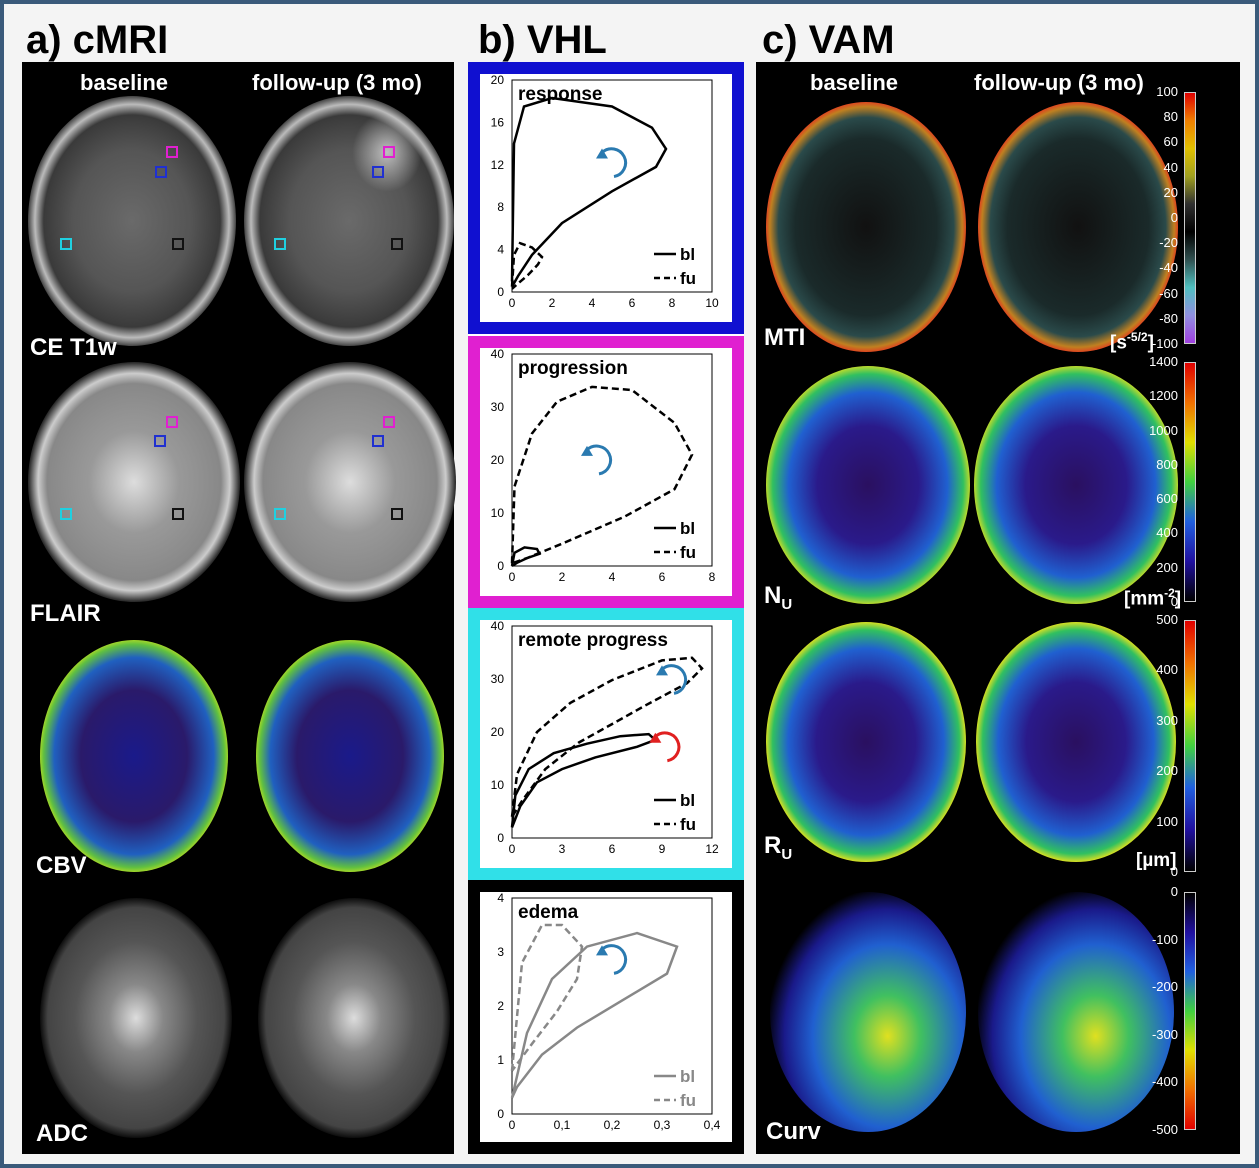 The height and width of the screenshot is (1168, 1259). I want to click on panel-b-title: b) VHL, so click(542, 40).